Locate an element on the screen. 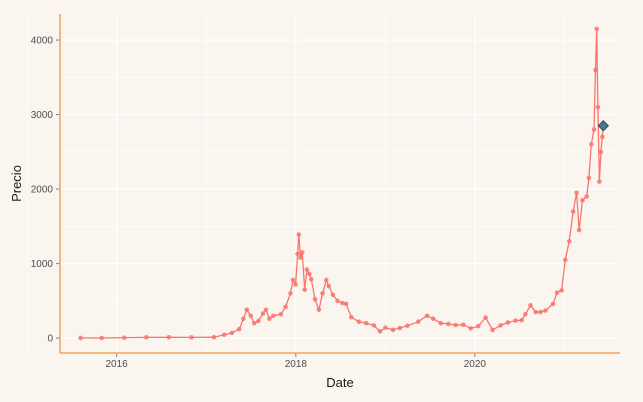  y-axis-title: Precio is located at coordinates (16, 183).